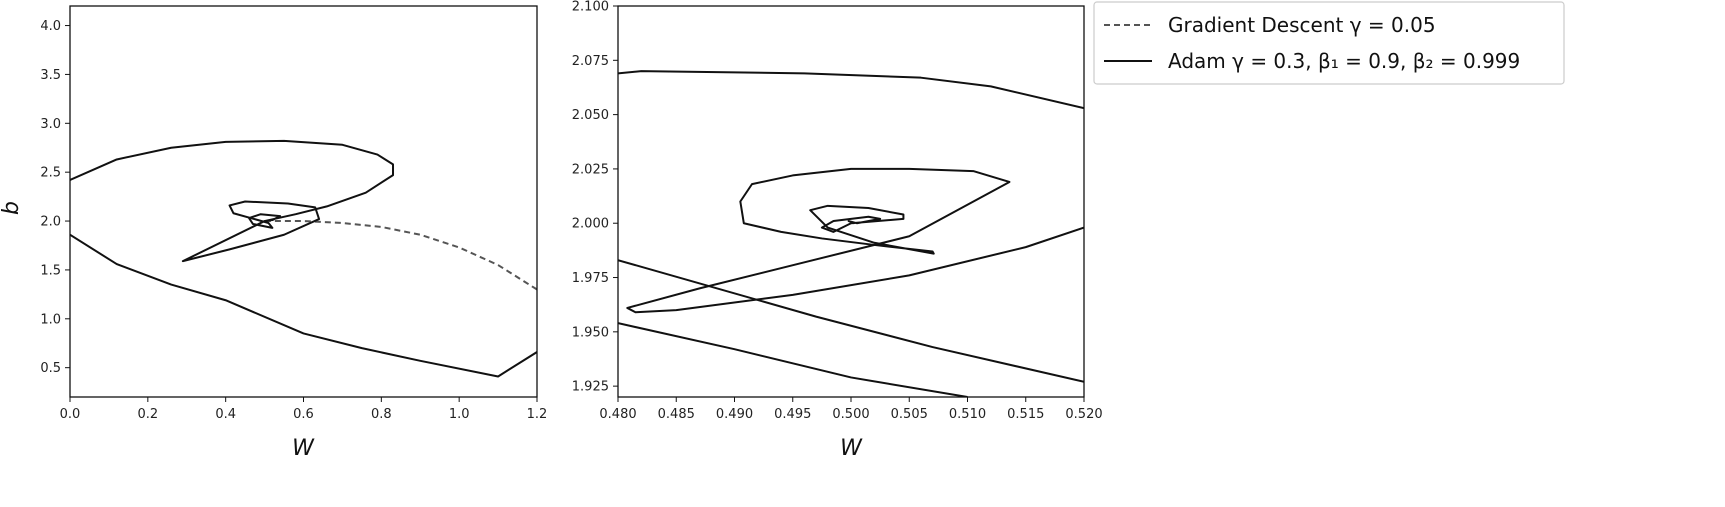 The image size is (1725, 507). What do you see at coordinates (590, 169) in the screenshot?
I see `right-y-tick-label: 2.025` at bounding box center [590, 169].